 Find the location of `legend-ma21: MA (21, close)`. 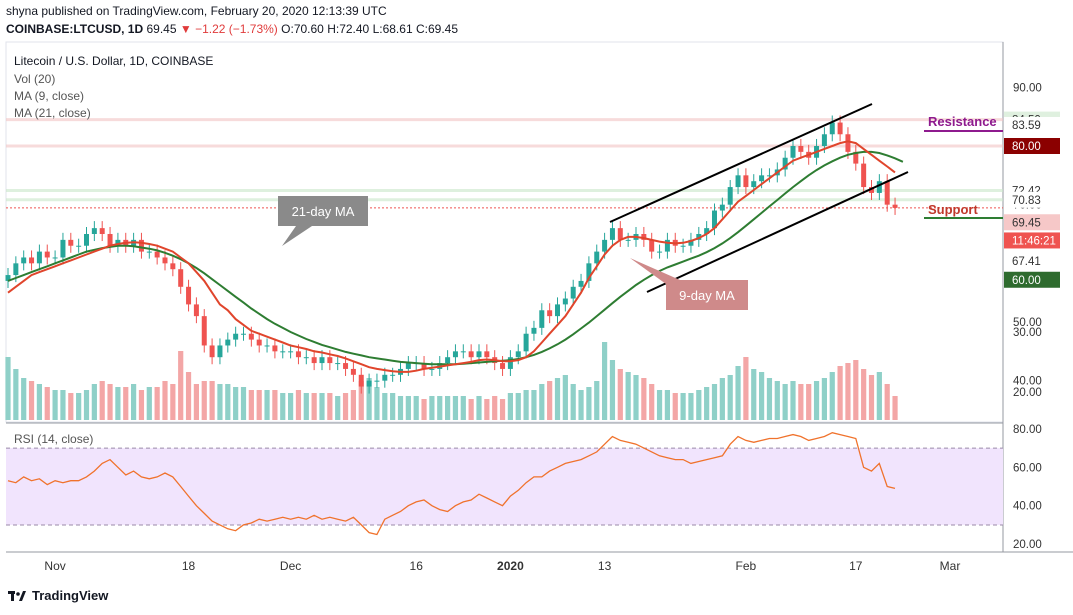

legend-ma21: MA (21, close) is located at coordinates (52, 113).